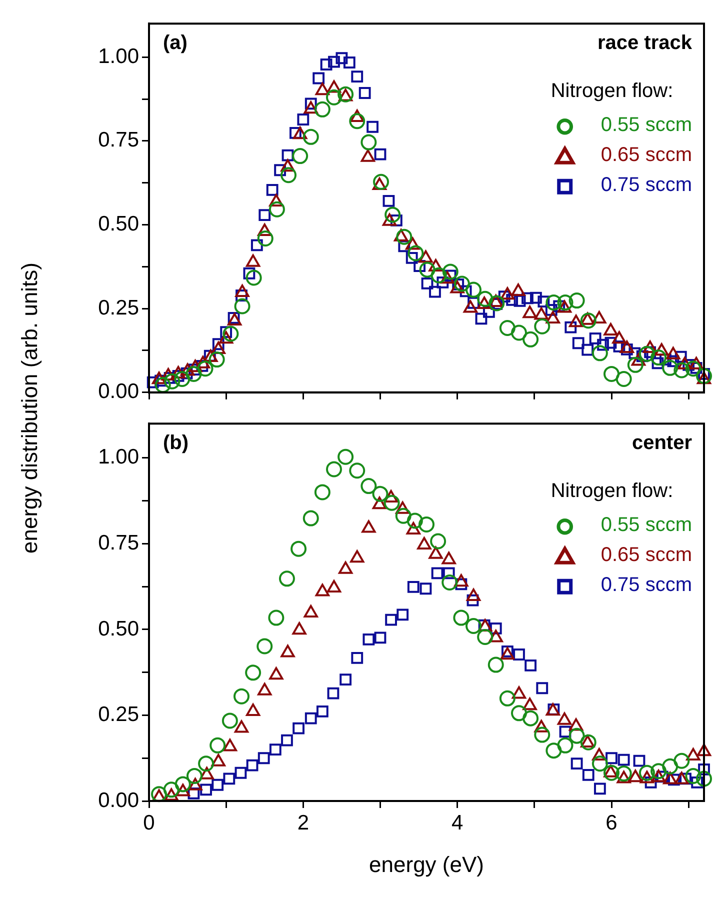 The image size is (713, 897). Describe the element at coordinates (30, 408) in the screenshot. I see `y-axis-title: energy distribution (arb. units)` at that location.